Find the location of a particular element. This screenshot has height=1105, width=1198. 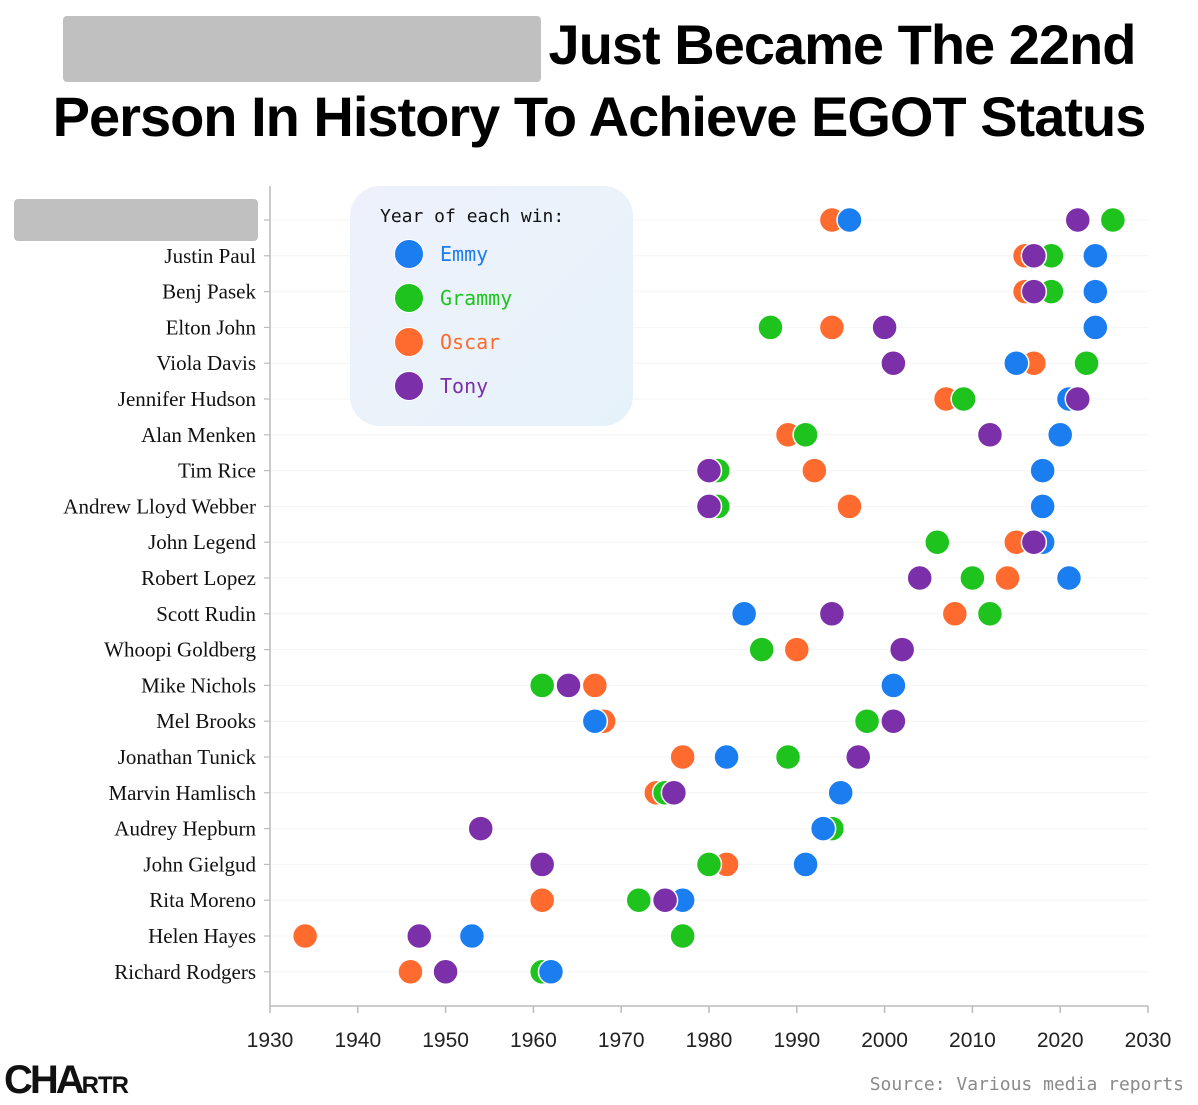

x-tick-label: 1950 is located at coordinates (445, 1040).